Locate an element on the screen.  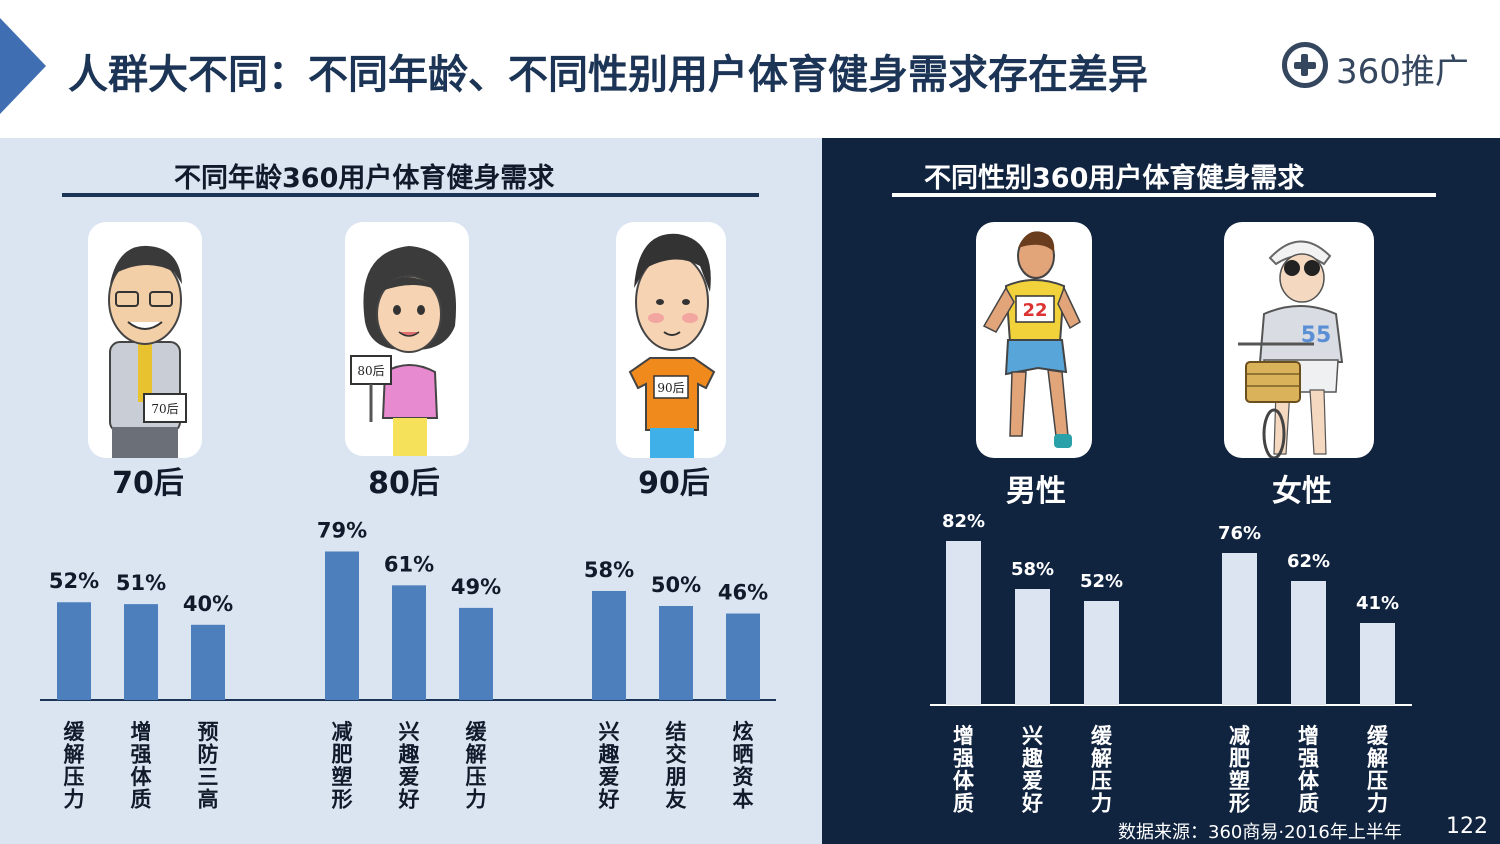
avatar-80s-badge: 80后 is located at coordinates (370, 371).